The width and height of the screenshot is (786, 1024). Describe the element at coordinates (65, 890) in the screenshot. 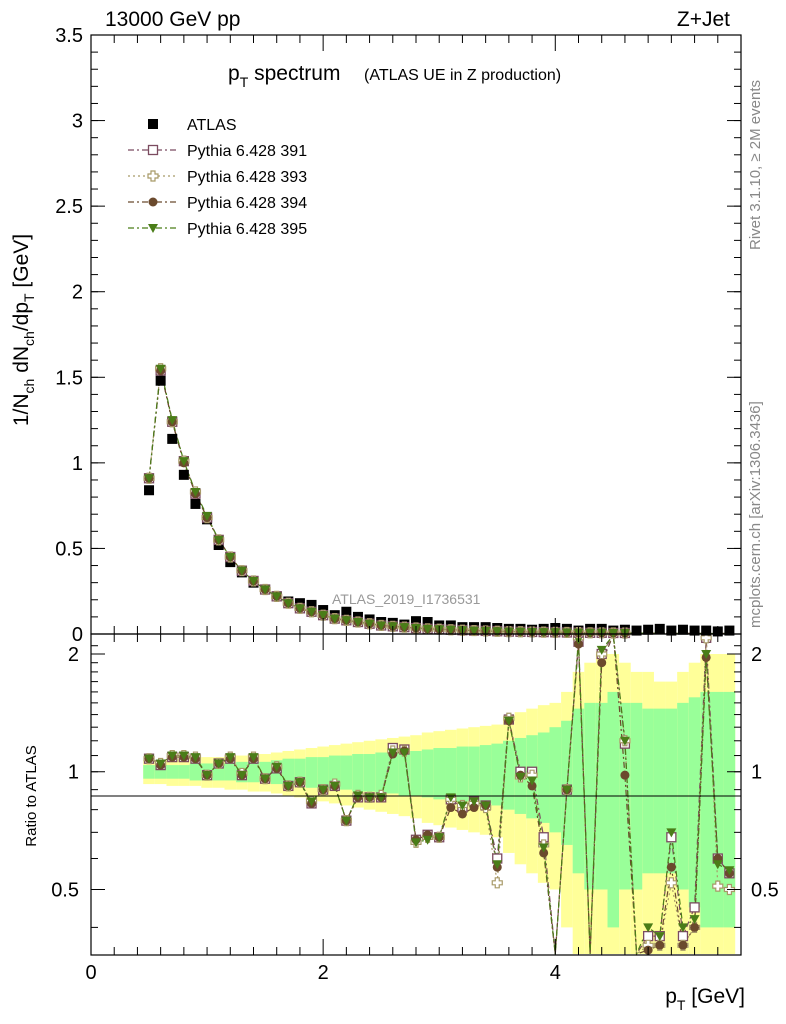

I see `ratio-y-tick-label: 0.5` at that location.